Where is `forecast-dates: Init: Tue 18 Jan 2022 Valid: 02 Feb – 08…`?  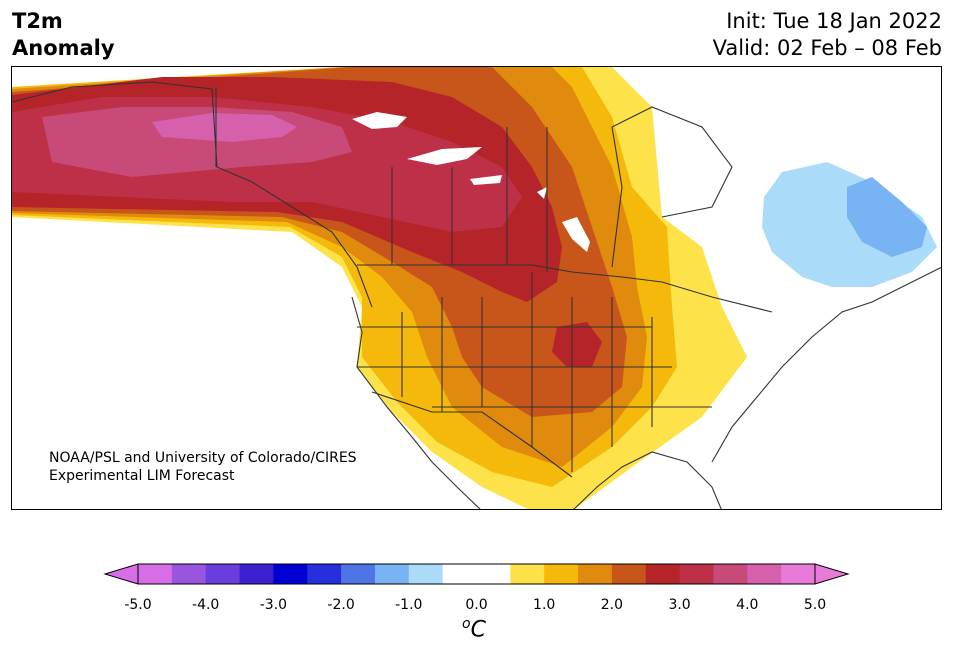 forecast-dates: Init: Tue 18 Jan 2022 Valid: 02 Feb – 08… is located at coordinates (827, 35).